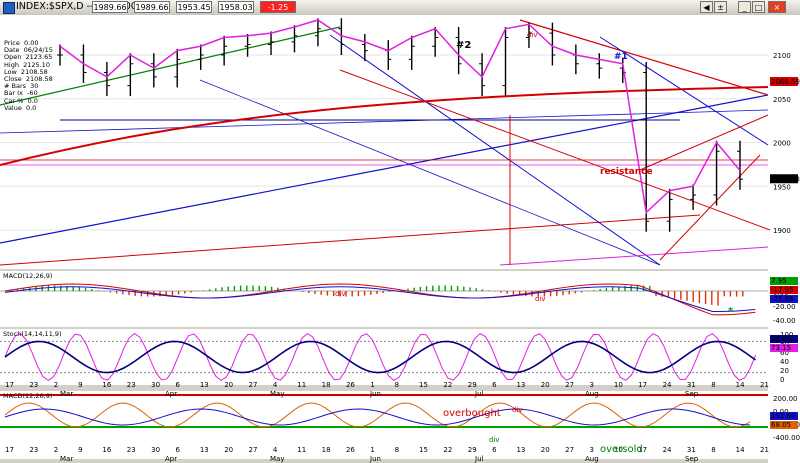 This screenshot has width=800, height=463. Describe the element at coordinates (706, 7) in the screenshot. I see `scroll-left-button: ◀` at that location.